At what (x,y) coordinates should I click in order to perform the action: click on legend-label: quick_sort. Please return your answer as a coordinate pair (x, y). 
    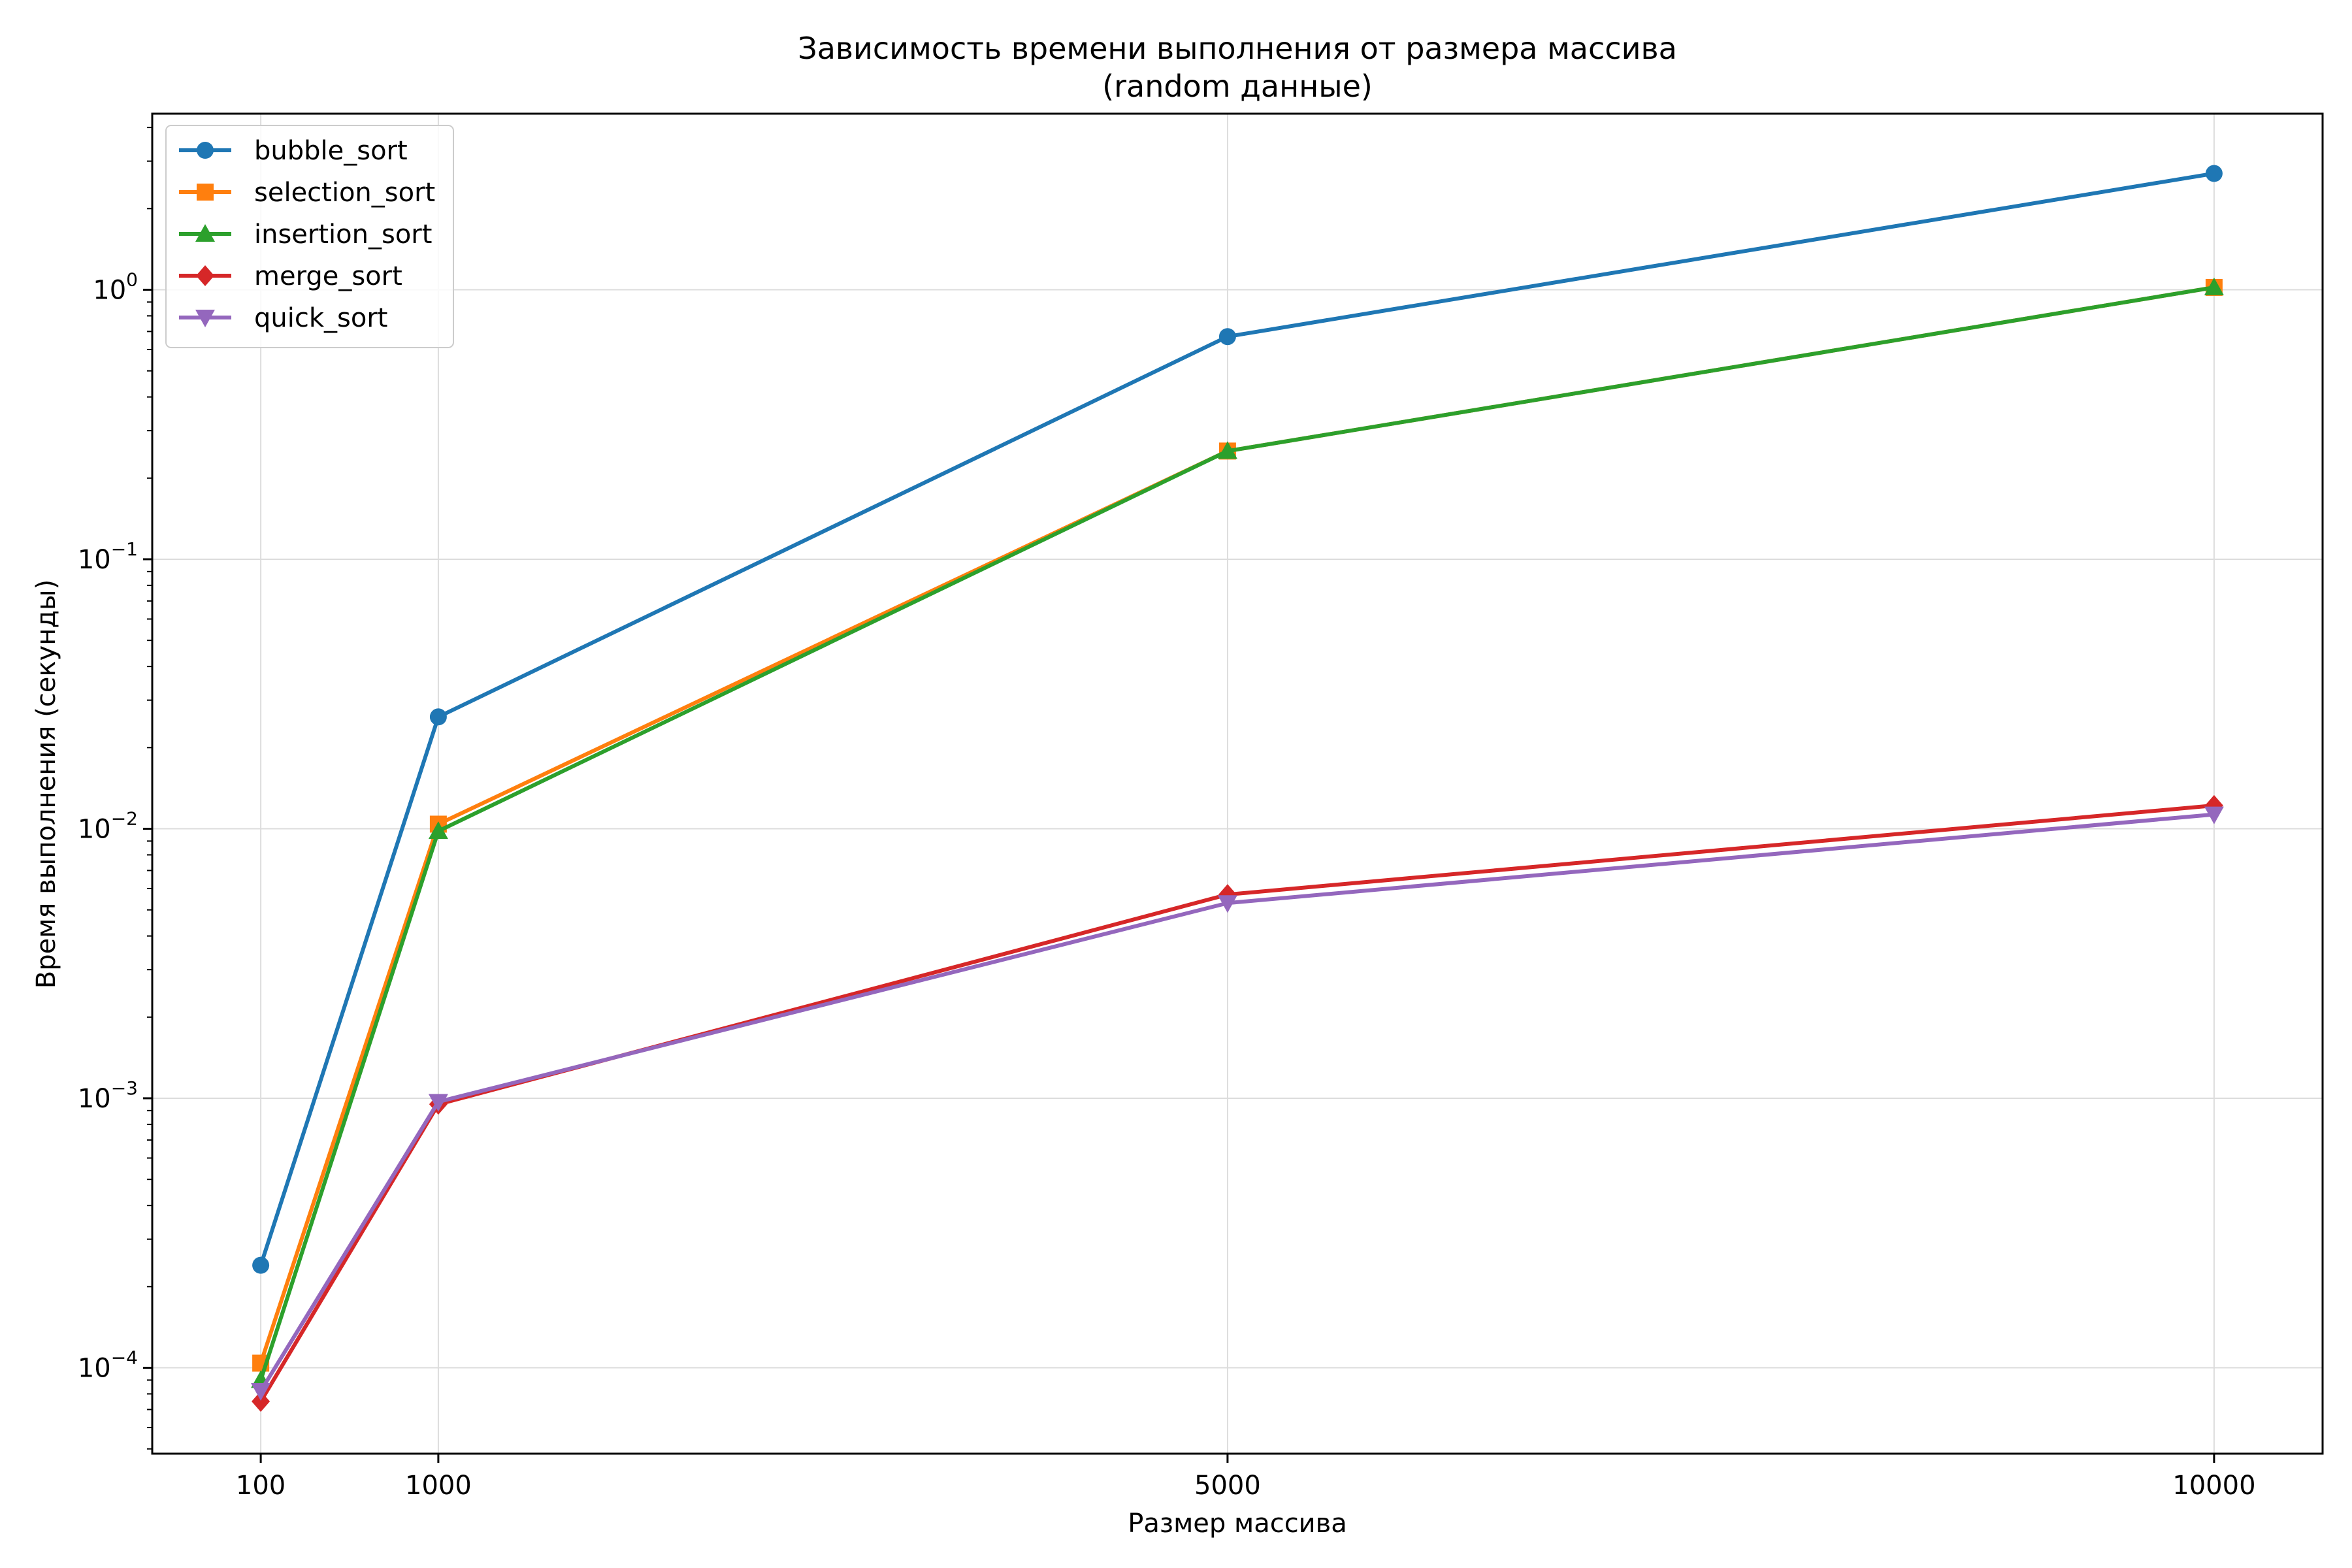
    Looking at the image, I should click on (320, 318).